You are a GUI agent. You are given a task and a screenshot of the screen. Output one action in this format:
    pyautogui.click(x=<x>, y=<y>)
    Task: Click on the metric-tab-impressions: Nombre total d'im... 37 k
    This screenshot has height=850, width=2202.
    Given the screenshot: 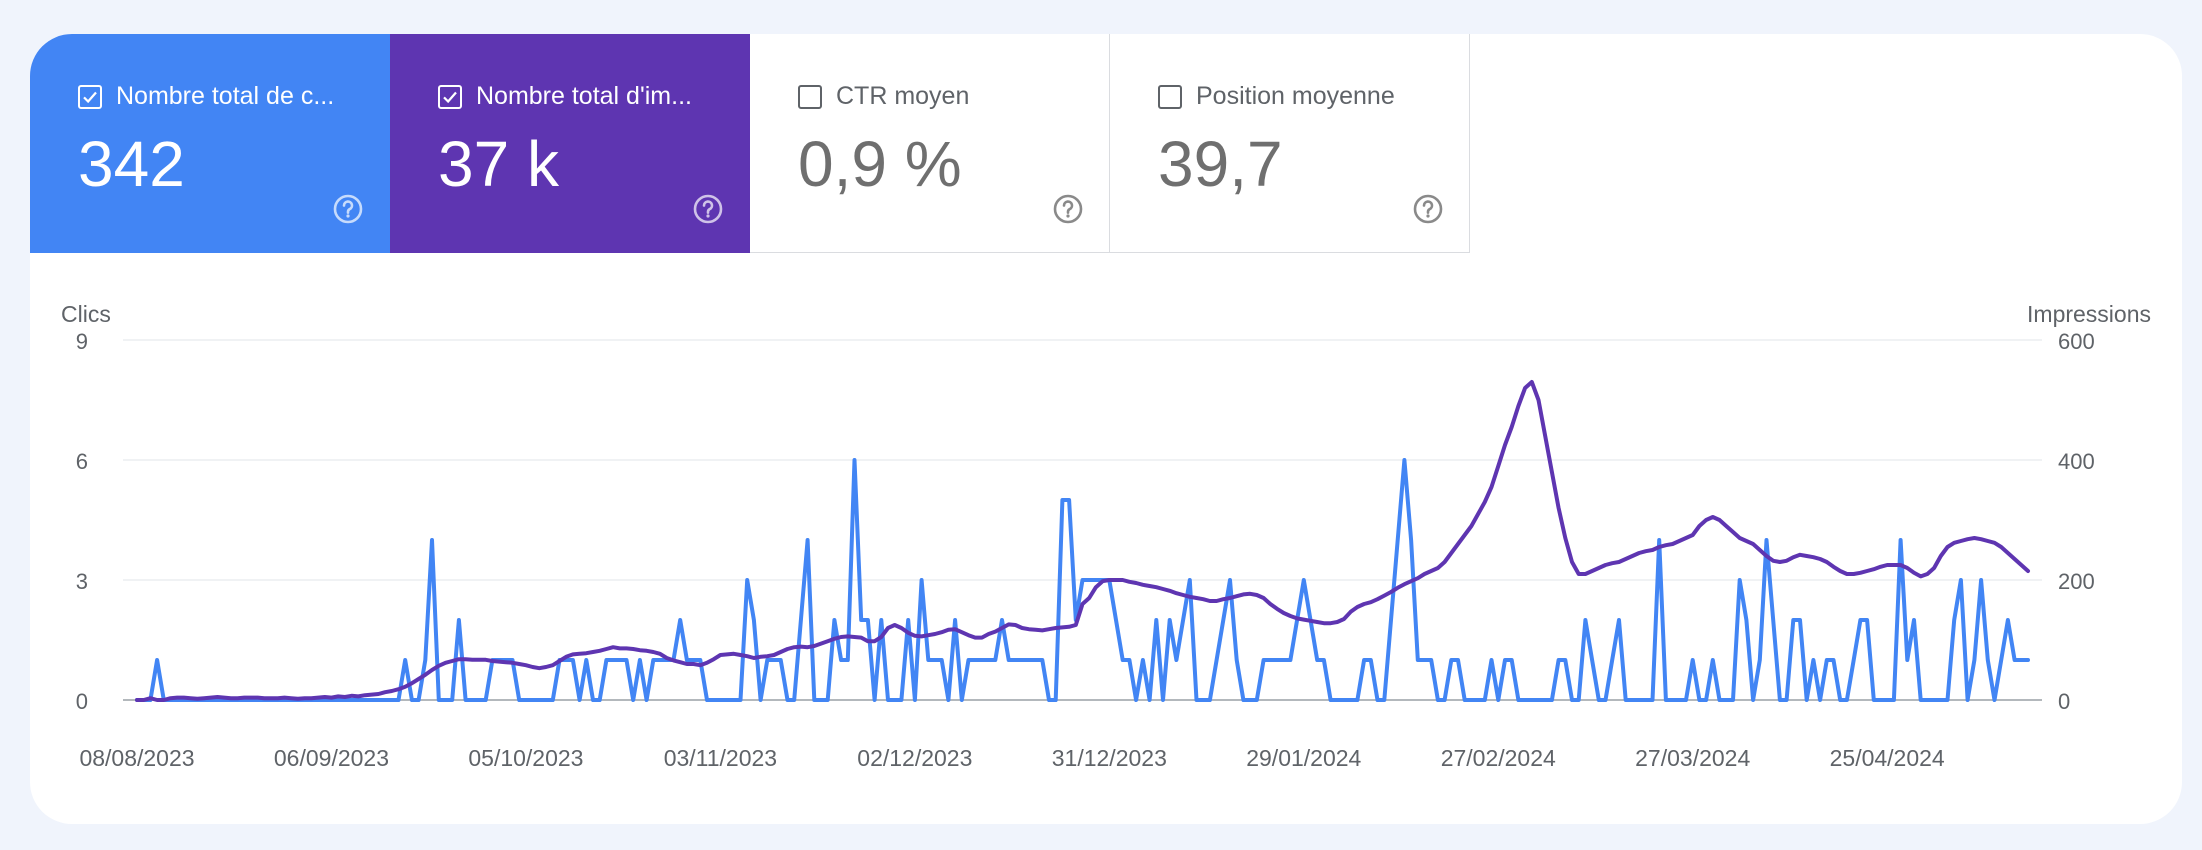 What is the action you would take?
    pyautogui.click(x=570, y=143)
    